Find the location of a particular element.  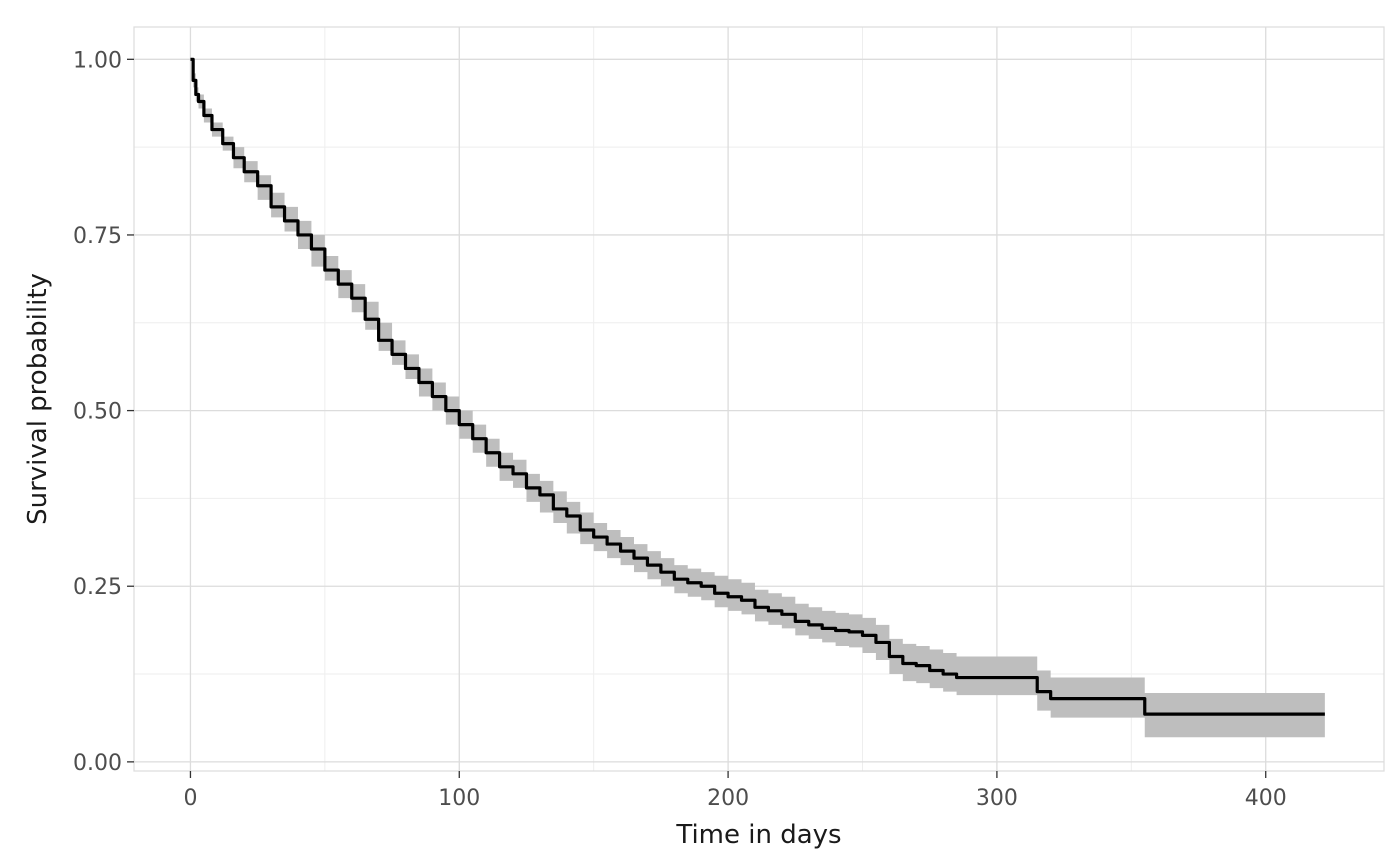

y-tick-label: 0.00 is located at coordinates (97, 763).